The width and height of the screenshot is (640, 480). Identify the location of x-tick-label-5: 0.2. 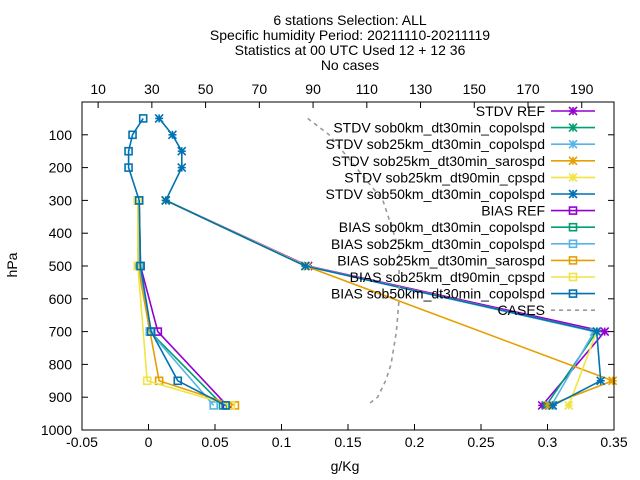
(415, 442).